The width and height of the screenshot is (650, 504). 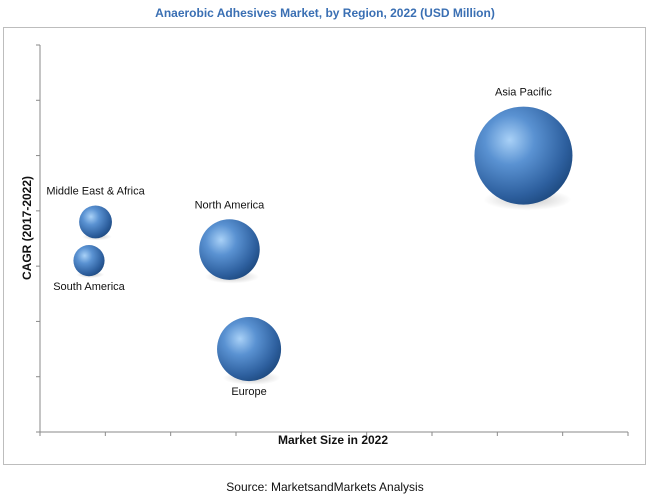 I want to click on bubble-middle-east-africa, so click(x=95, y=222).